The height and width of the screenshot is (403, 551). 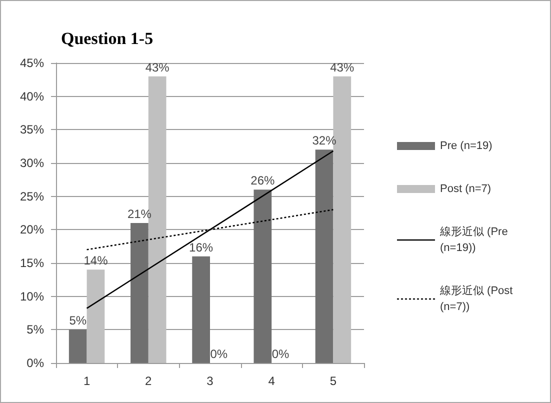 I want to click on legend-label: Post (n=7), so click(x=466, y=189).